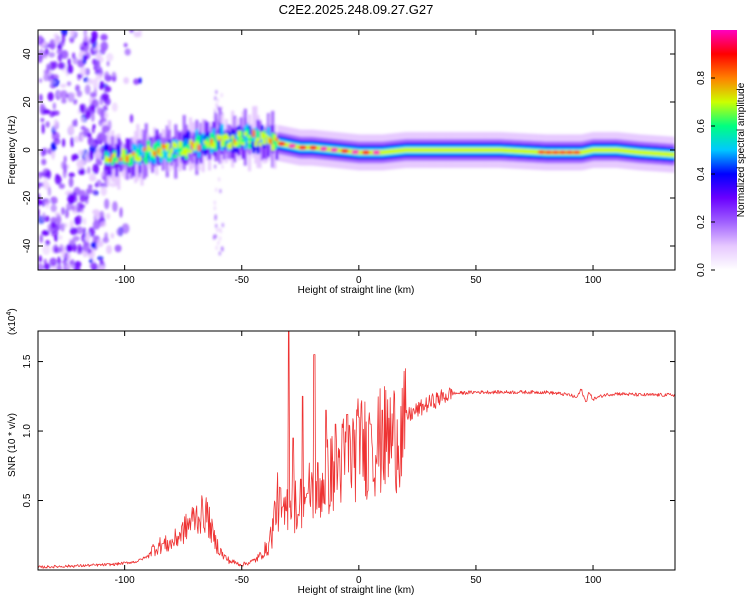  What do you see at coordinates (242, 580) in the screenshot?
I see `snr-xtick-label: -50` at bounding box center [242, 580].